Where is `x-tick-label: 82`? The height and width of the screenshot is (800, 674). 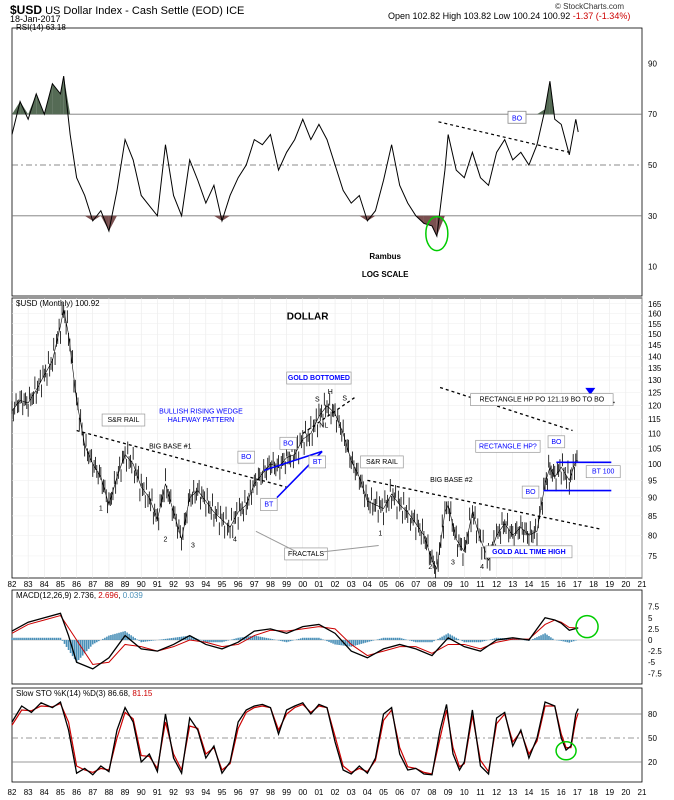
x-tick-label: 82 is located at coordinates (12, 584).